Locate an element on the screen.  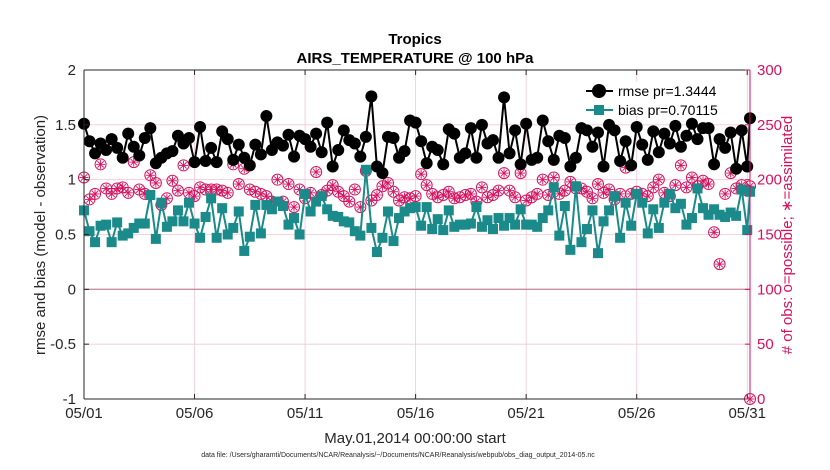
x-tick-label: 05/26 is located at coordinates (637, 413).